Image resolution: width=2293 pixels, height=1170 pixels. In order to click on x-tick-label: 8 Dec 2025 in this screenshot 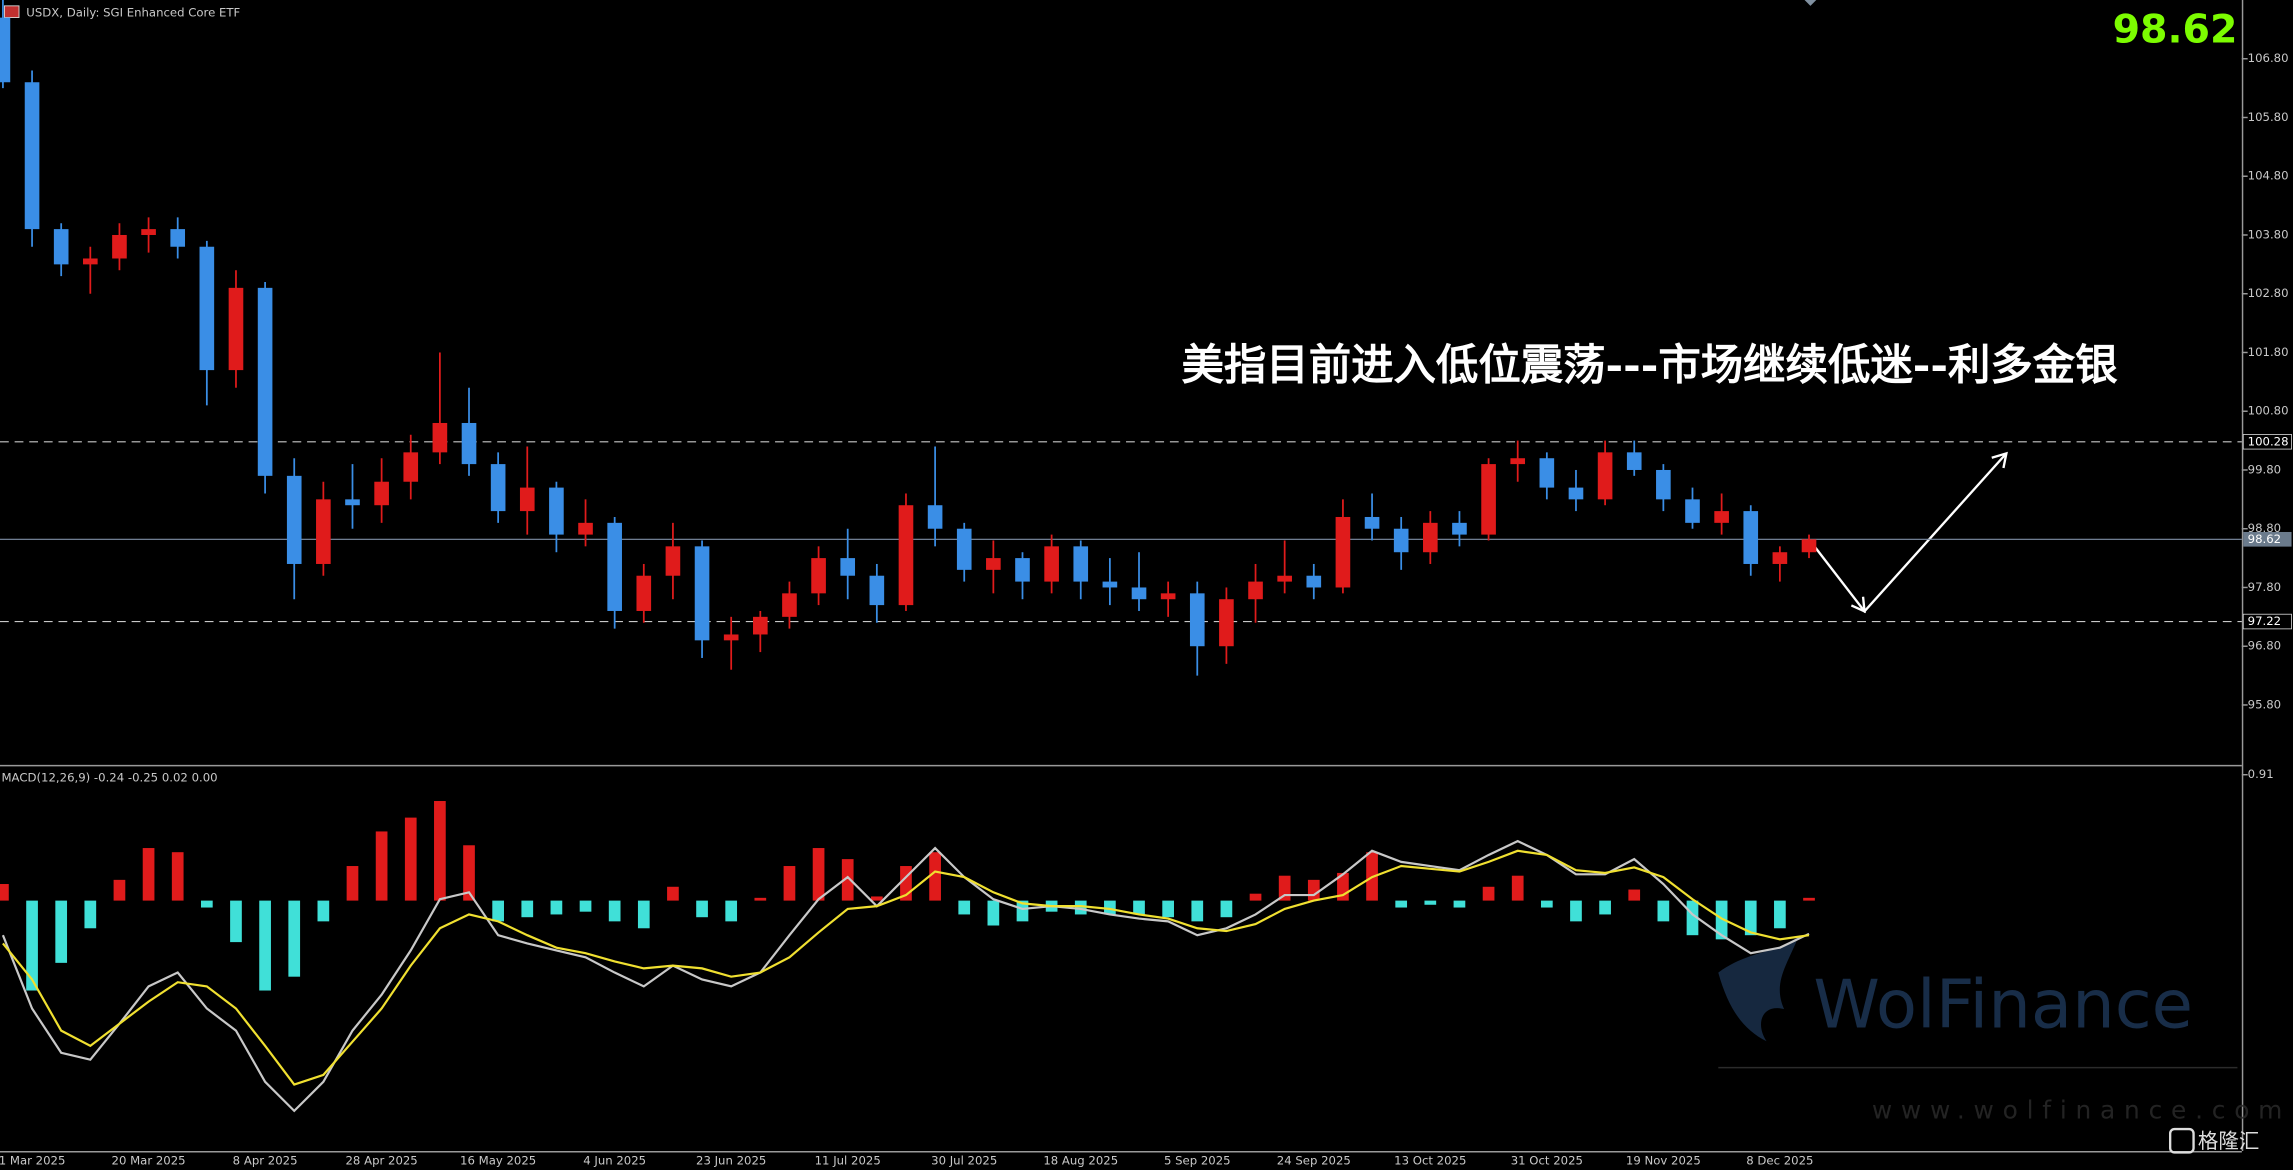, I will do `click(1779, 1161)`.